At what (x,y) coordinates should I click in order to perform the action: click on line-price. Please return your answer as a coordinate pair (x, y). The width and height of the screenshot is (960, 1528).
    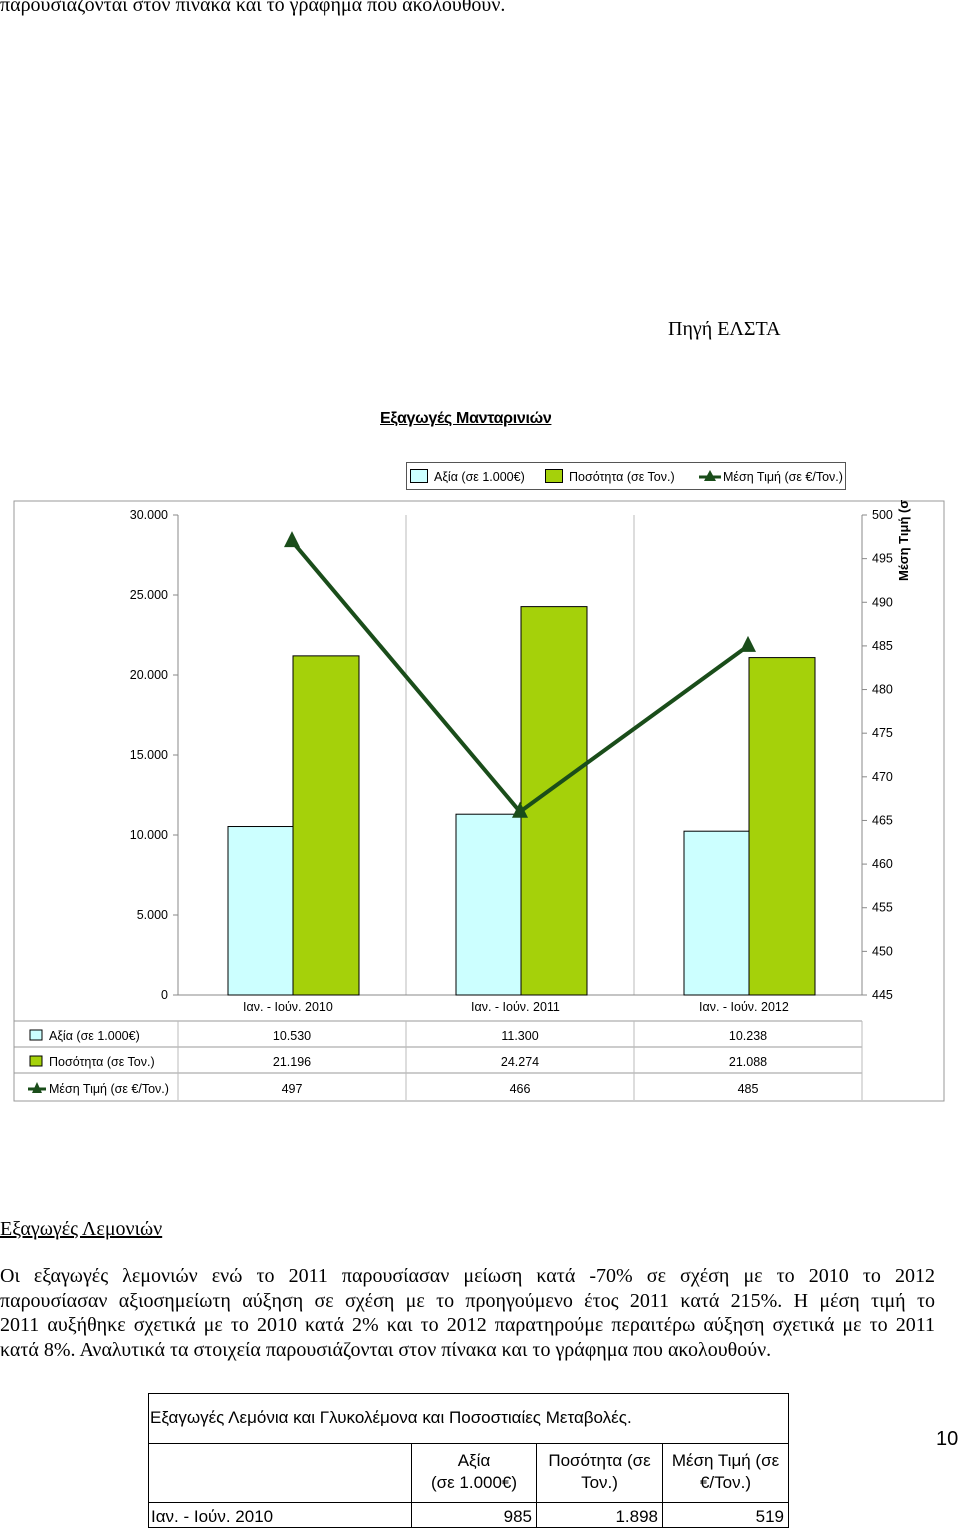
    Looking at the image, I should click on (520, 677).